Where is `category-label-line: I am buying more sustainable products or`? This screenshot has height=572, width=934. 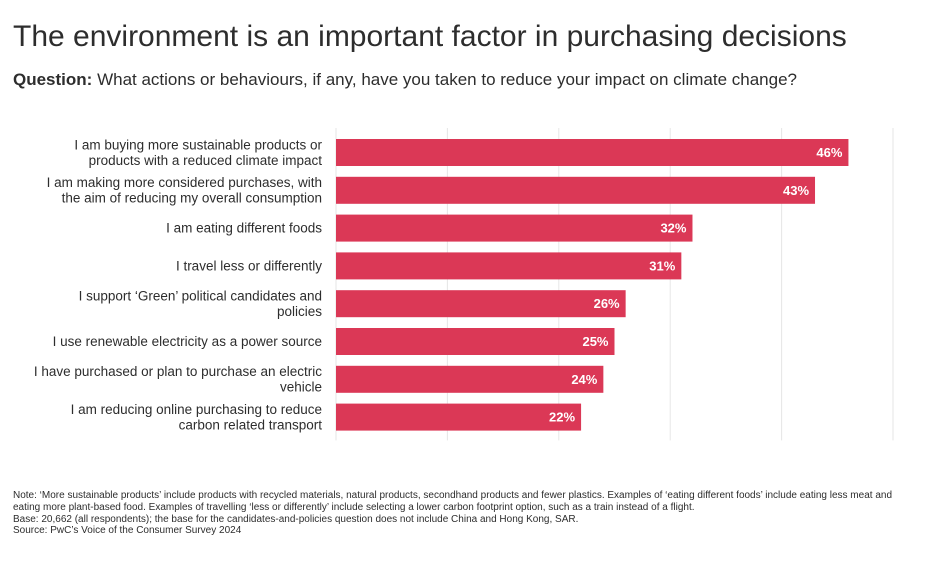 category-label-line: I am buying more sustainable products or is located at coordinates (198, 144).